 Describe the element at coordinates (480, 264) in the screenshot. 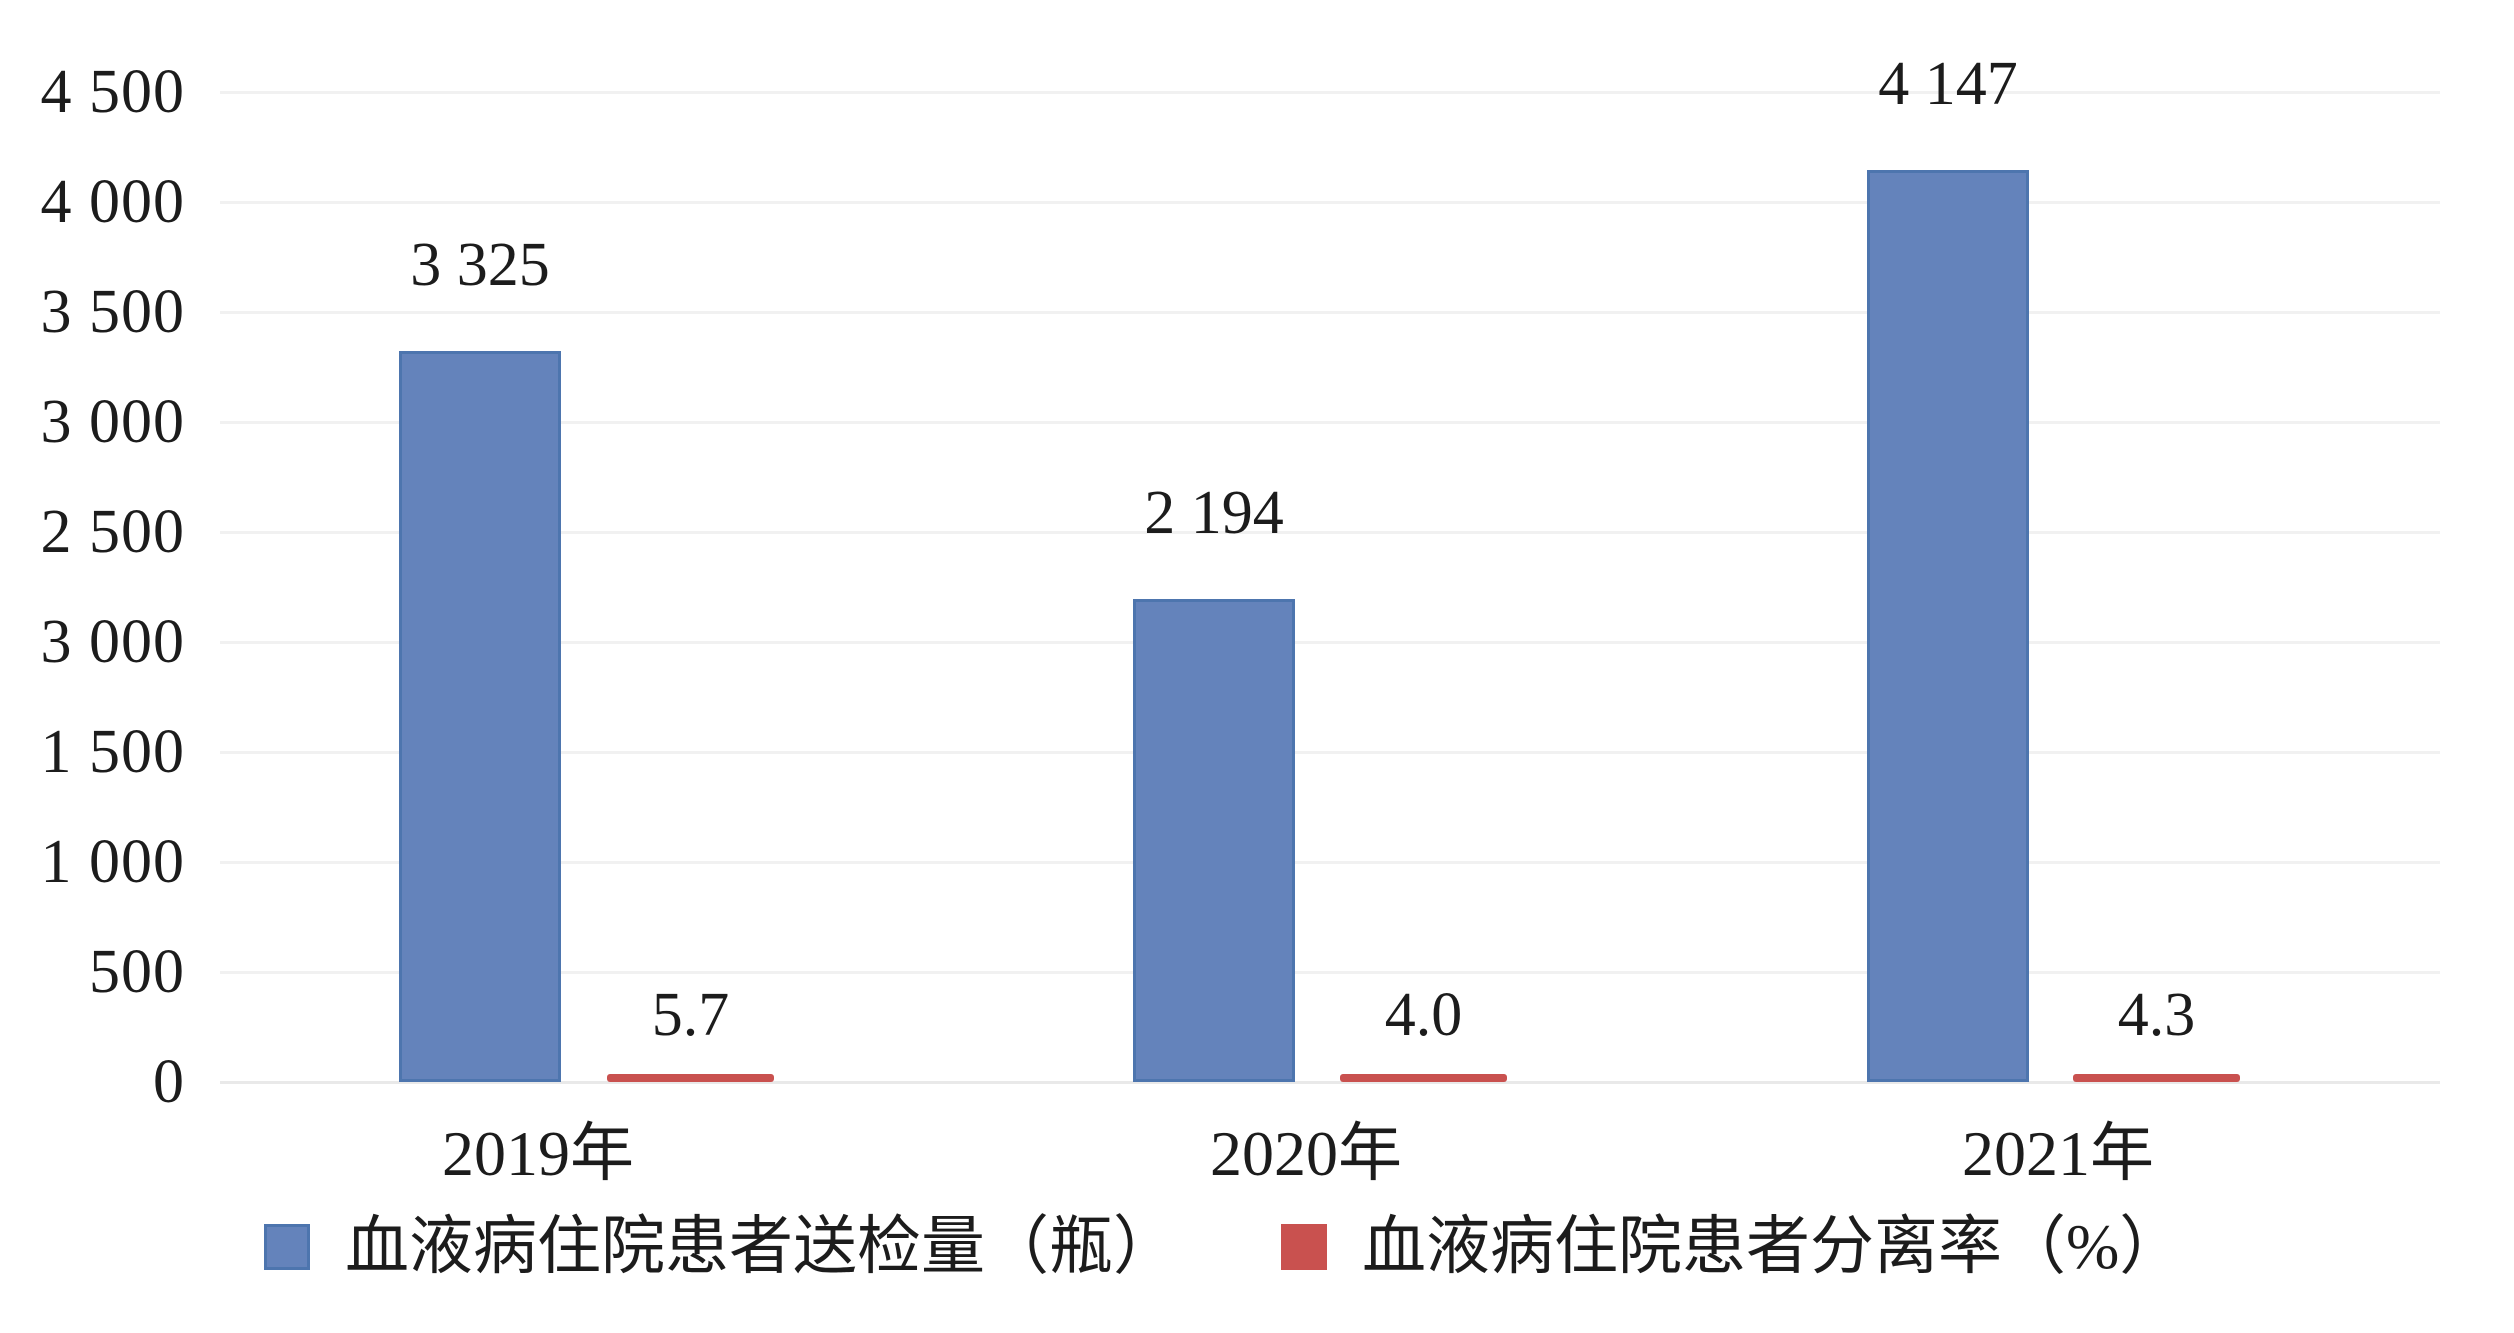

I see `value-label-specimens: 3 325` at that location.